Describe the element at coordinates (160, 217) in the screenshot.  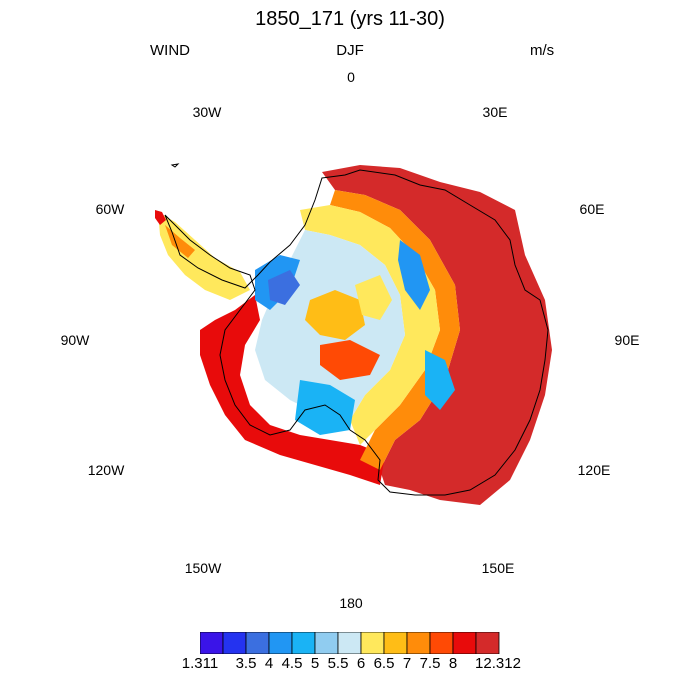
I see `field-peninsula-red` at that location.